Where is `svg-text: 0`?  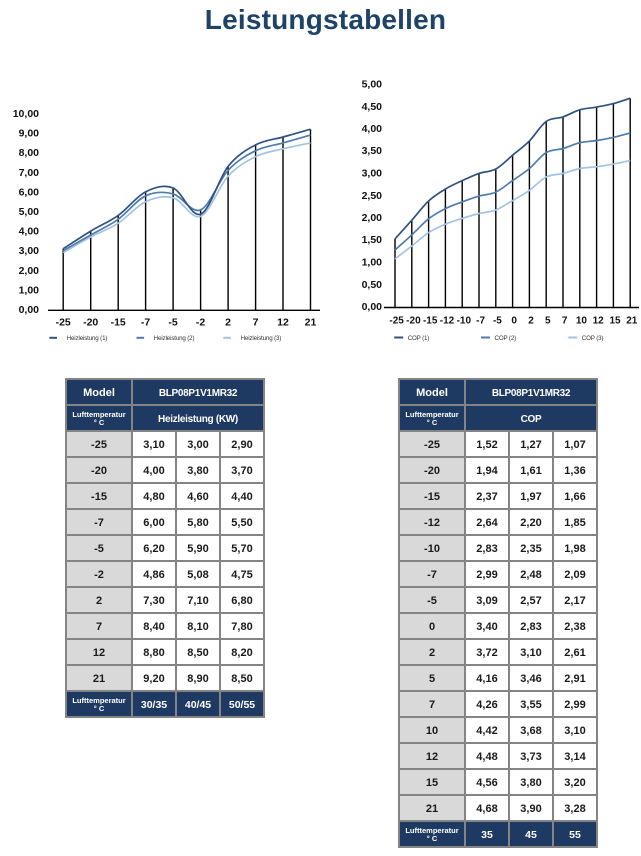
svg-text: 0 is located at coordinates (514, 321).